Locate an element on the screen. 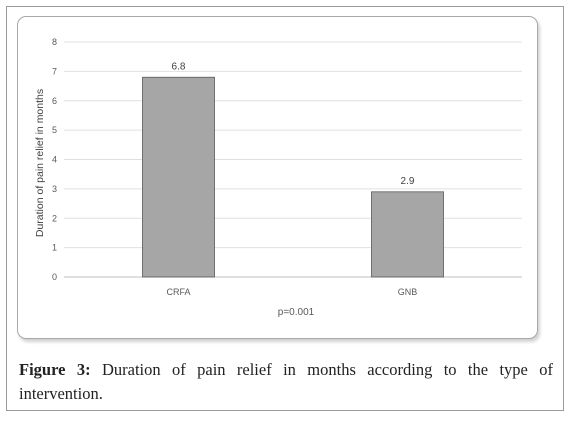 The image size is (574, 424). y-tick-label: 4 is located at coordinates (54, 160).